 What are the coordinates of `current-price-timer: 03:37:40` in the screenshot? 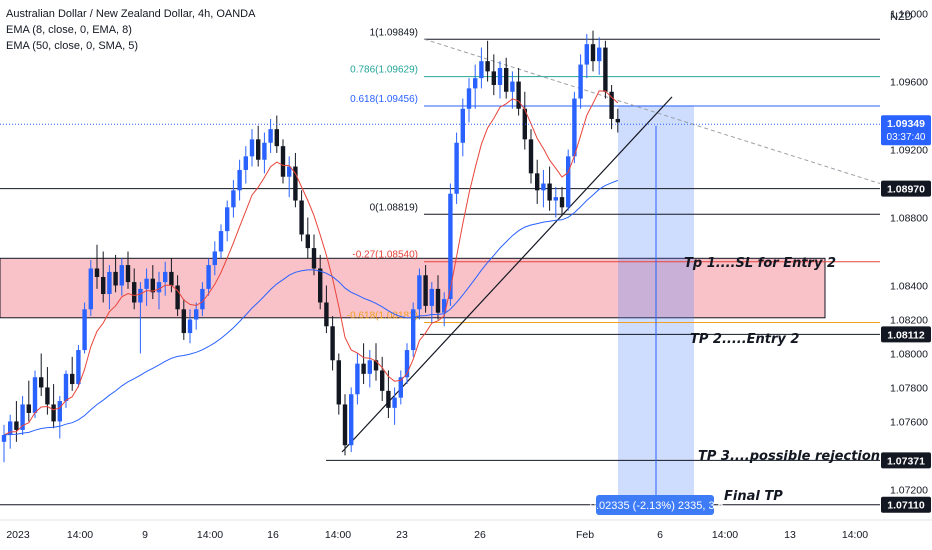 It's located at (906, 137).